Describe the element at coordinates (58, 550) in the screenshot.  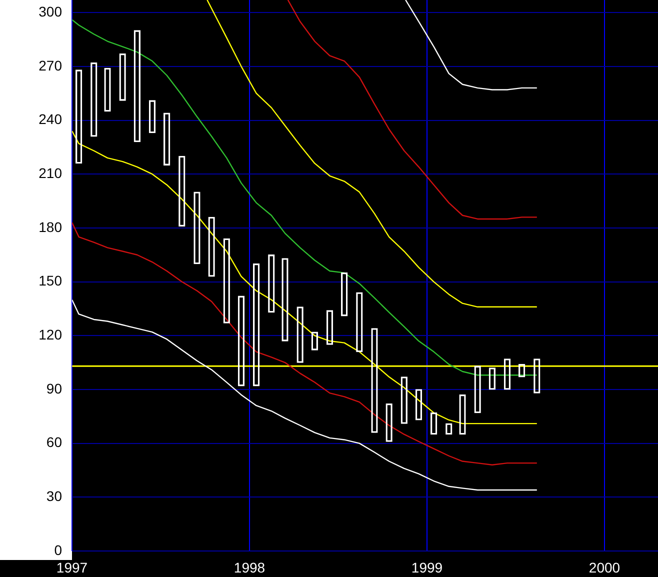
I see `y-tick-label: 0` at that location.